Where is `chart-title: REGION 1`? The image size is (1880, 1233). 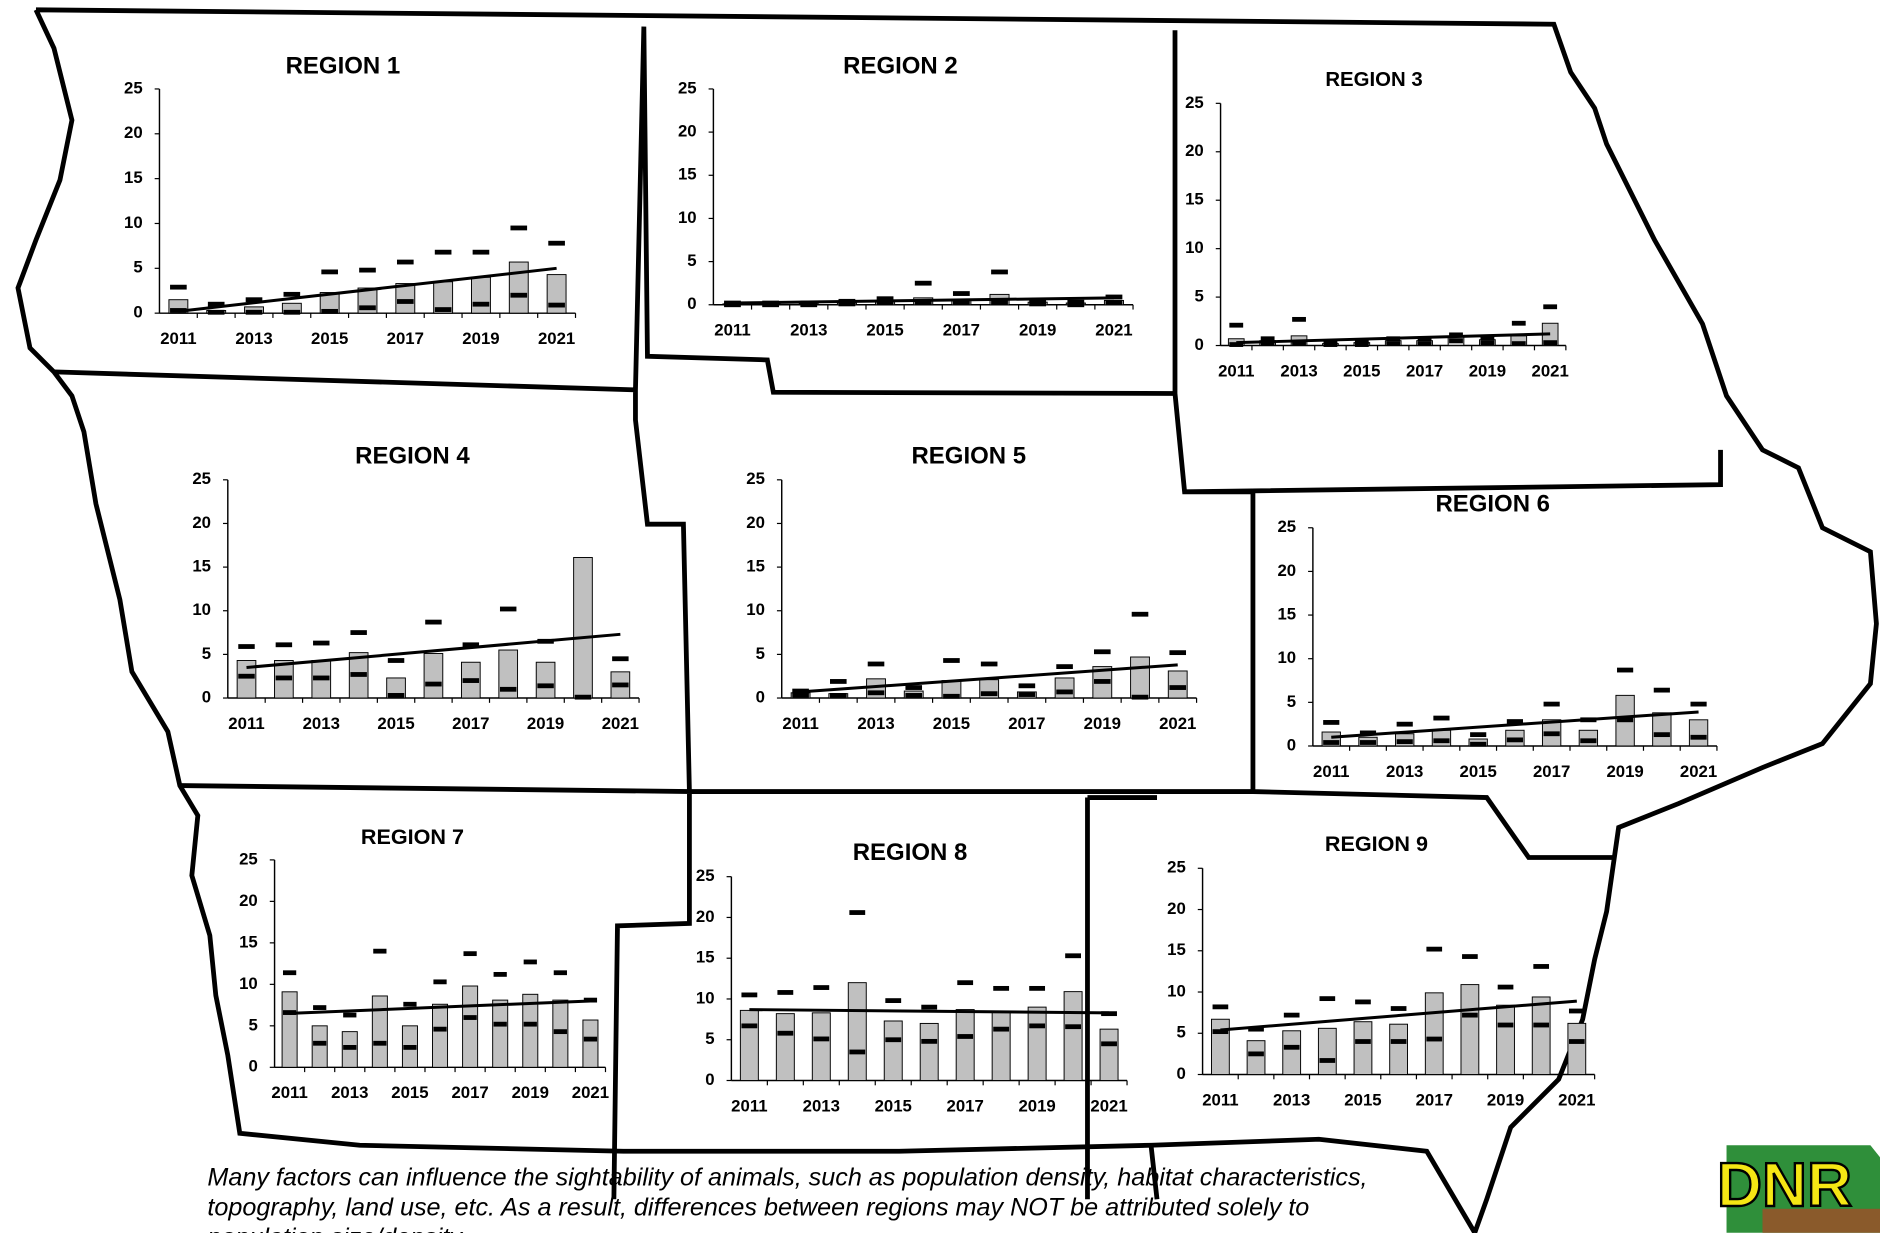 chart-title: REGION 1 is located at coordinates (343, 66).